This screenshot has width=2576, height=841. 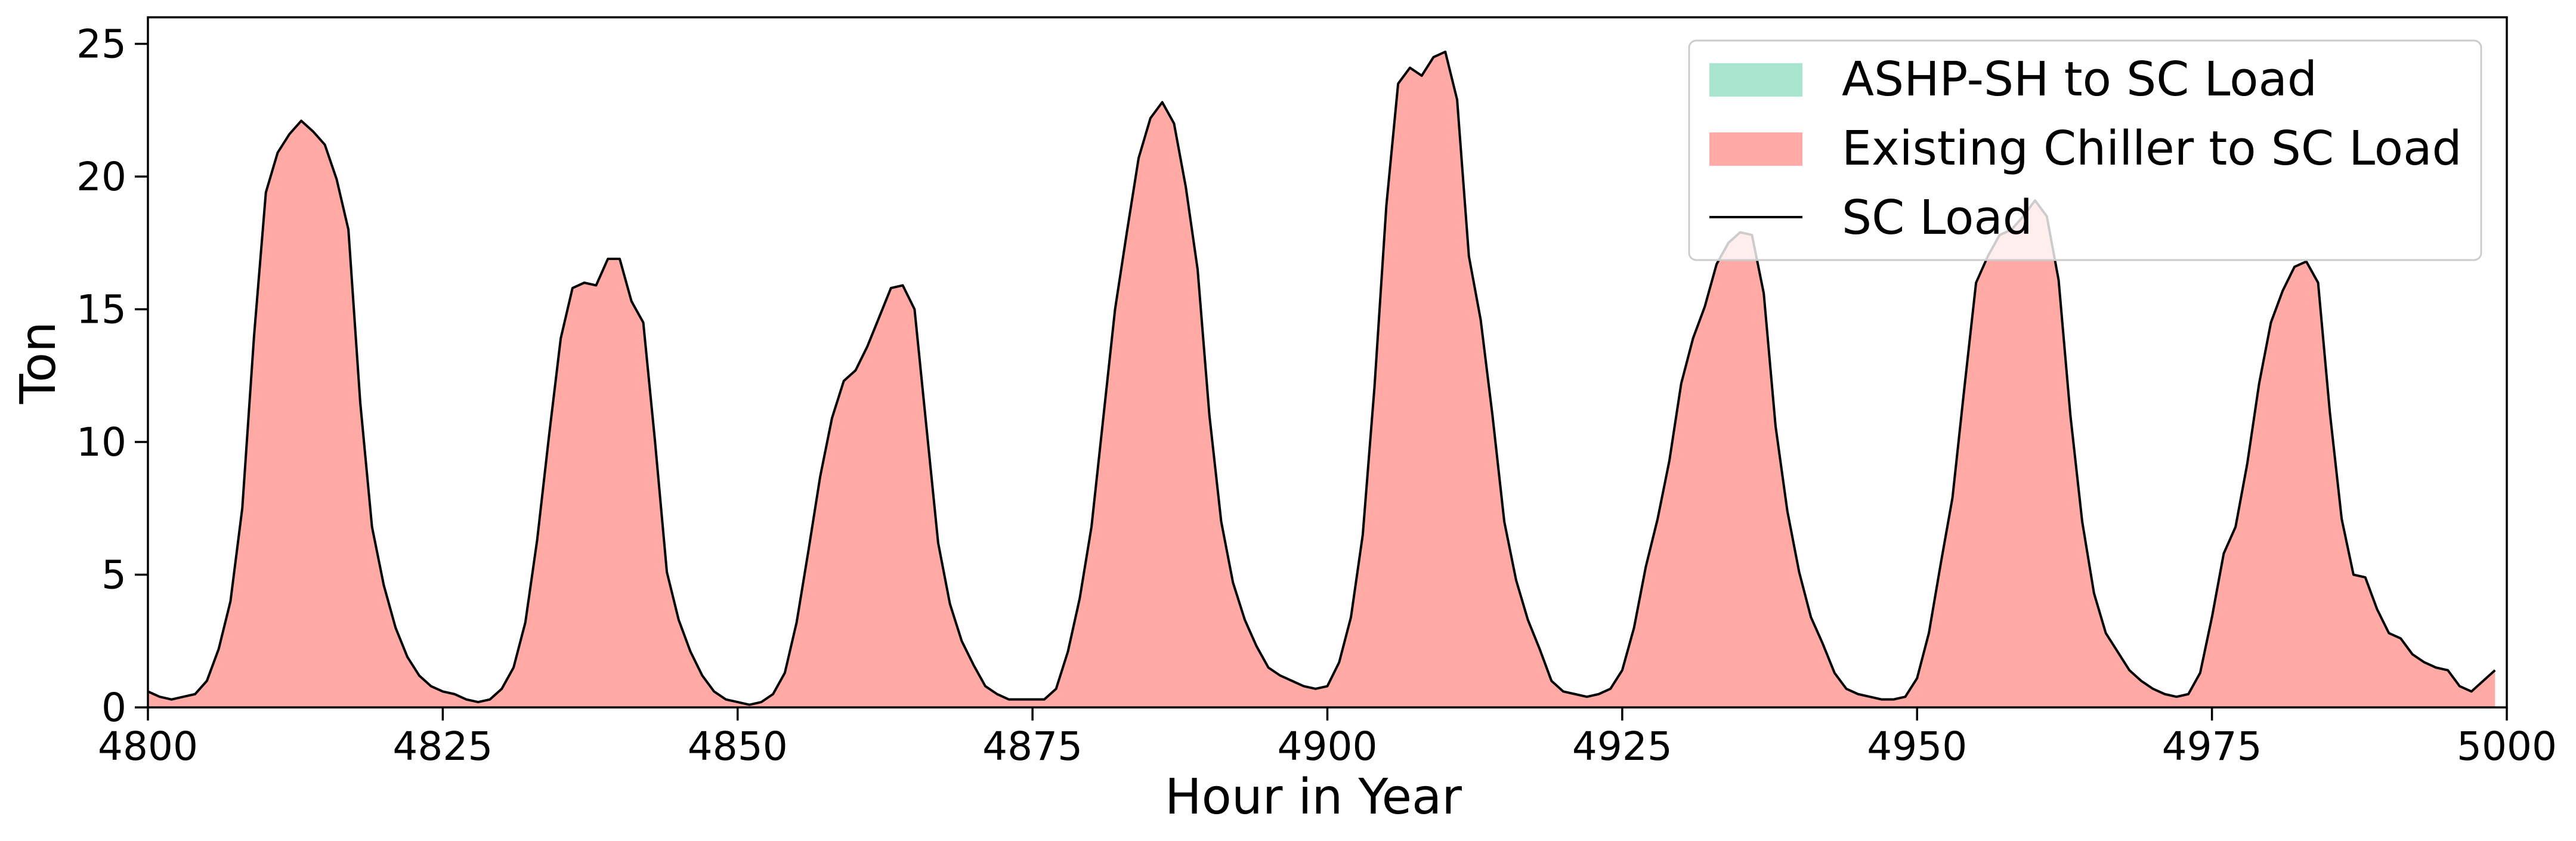 What do you see at coordinates (1937, 218) in the screenshot?
I see `legend-label-sc-load: SC Load` at bounding box center [1937, 218].